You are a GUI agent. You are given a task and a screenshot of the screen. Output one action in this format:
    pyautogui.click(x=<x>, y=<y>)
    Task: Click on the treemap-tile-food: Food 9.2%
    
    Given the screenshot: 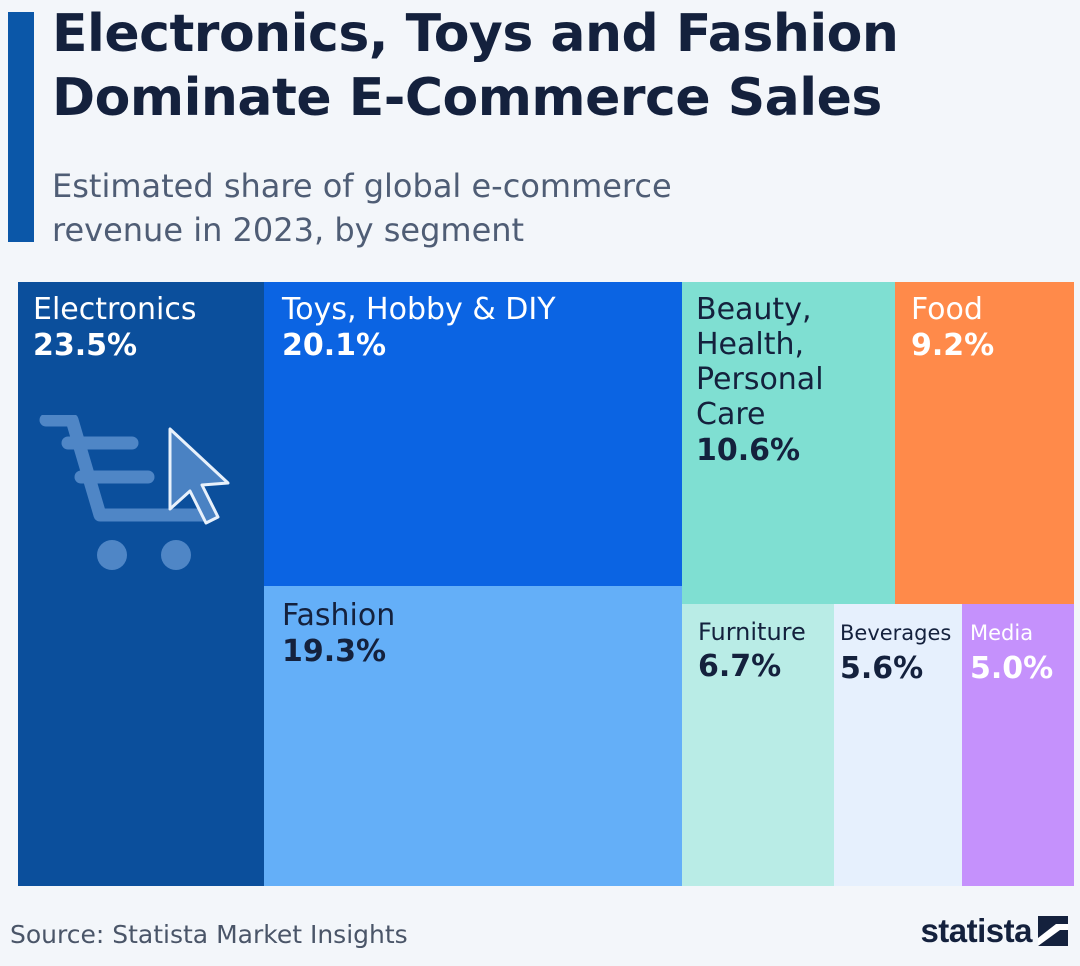 What is the action you would take?
    pyautogui.click(x=984, y=443)
    